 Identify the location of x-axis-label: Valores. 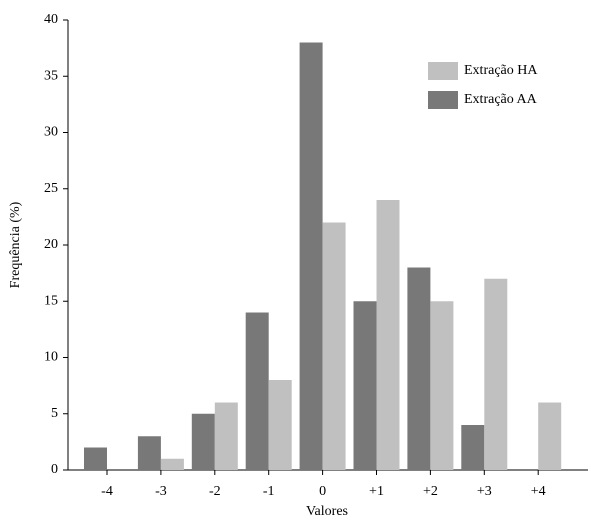
(327, 511).